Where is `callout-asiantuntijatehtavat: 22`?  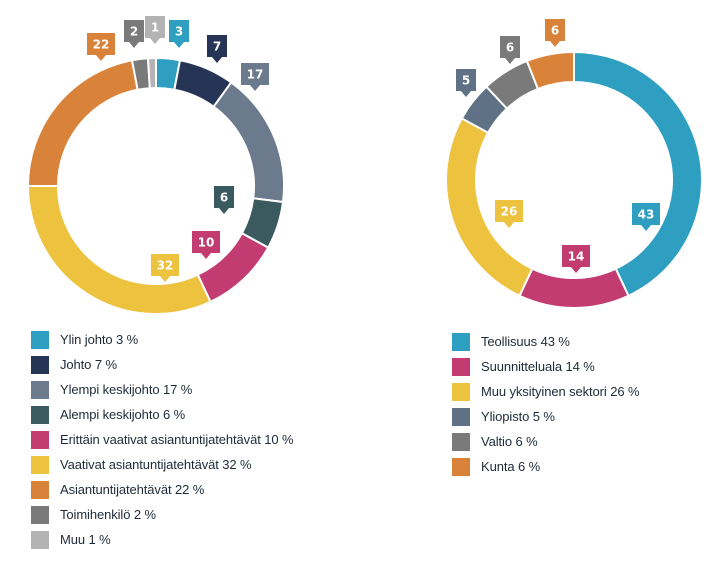
callout-asiantuntijatehtavat: 22 is located at coordinates (101, 47).